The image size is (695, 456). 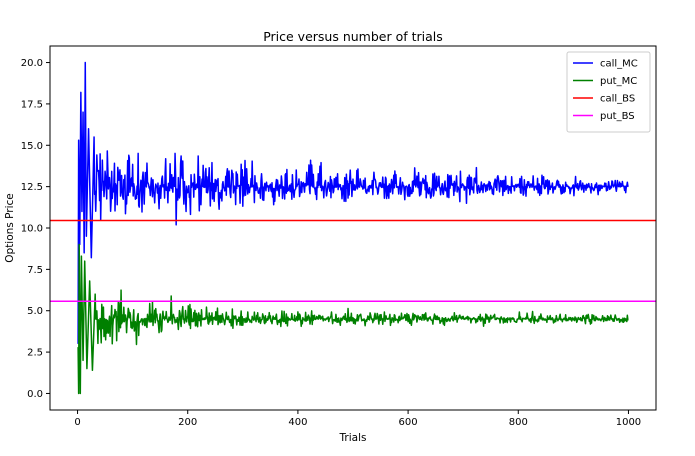 What do you see at coordinates (77, 422) in the screenshot?
I see `x-tick-label: 0` at bounding box center [77, 422].